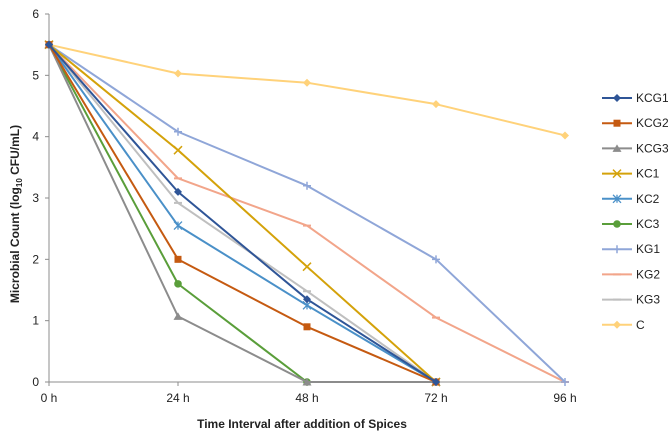 The width and height of the screenshot is (668, 434). What do you see at coordinates (35, 137) in the screenshot?
I see `y-tick-label: 4` at bounding box center [35, 137].